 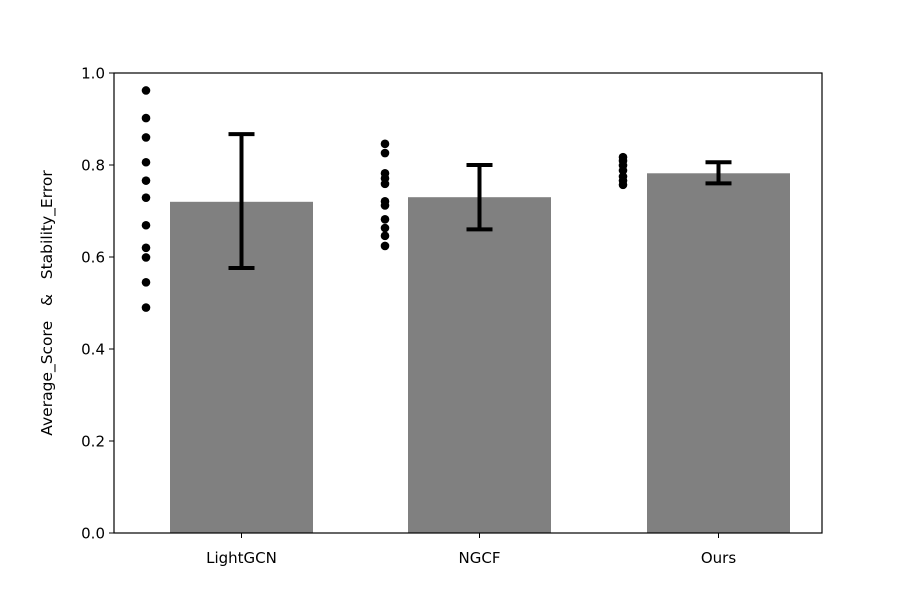 What do you see at coordinates (93, 258) in the screenshot?
I see `y-tick-label-3: 0.6` at bounding box center [93, 258].